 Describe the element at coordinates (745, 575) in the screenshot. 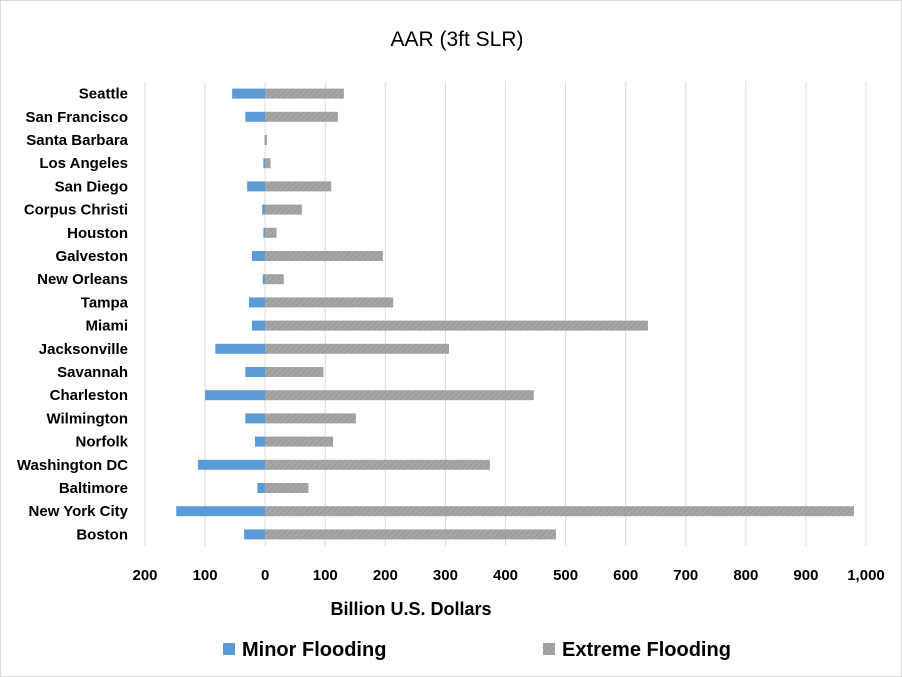

I see `x-tick-label: 800` at that location.